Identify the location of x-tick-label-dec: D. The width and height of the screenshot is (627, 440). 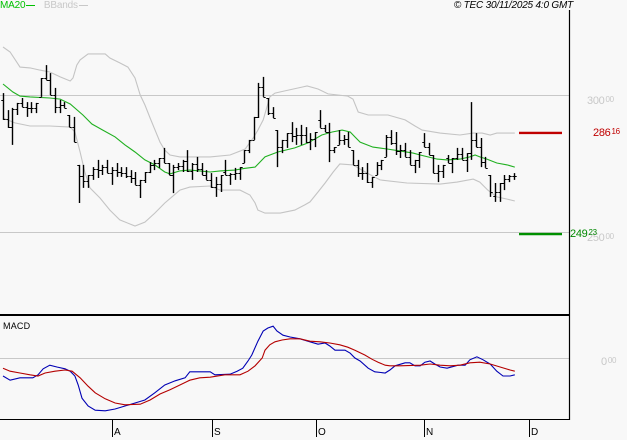
(535, 432).